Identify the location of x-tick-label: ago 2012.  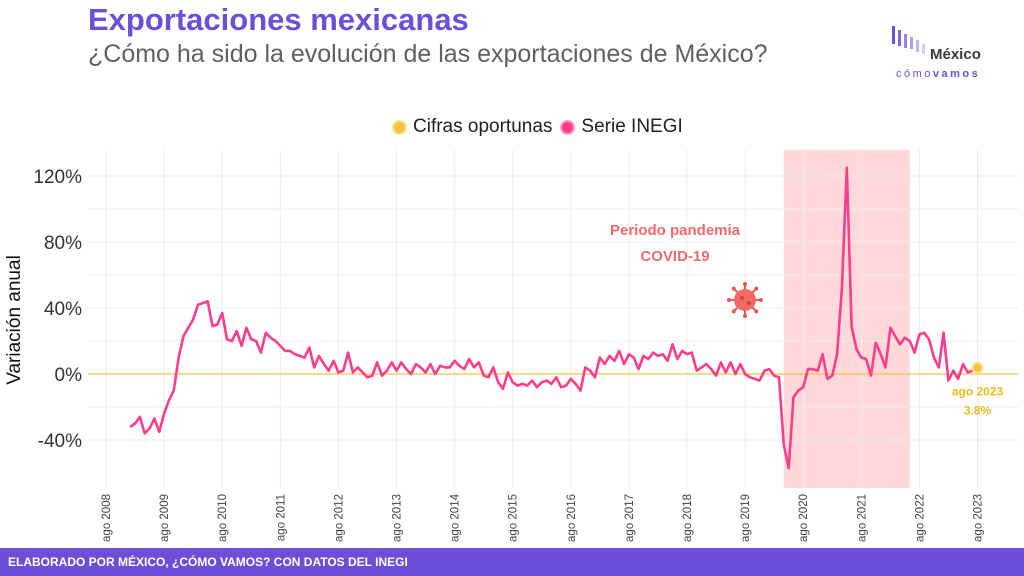
(339, 518).